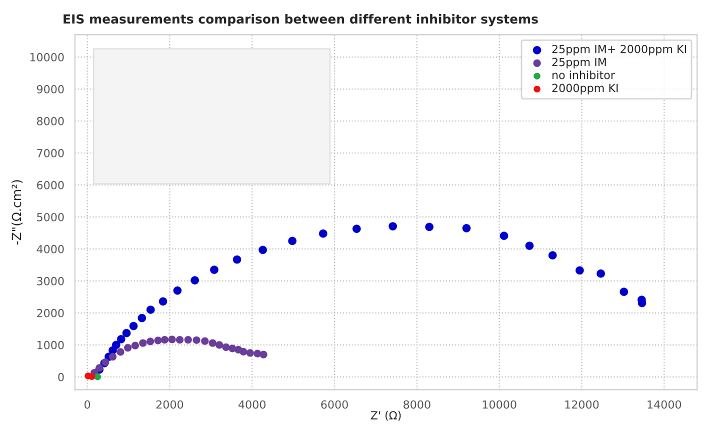 This screenshot has width=707, height=433. What do you see at coordinates (619, 50) in the screenshot?
I see `legend-label: 25ppm IM+ 2000ppm KI` at bounding box center [619, 50].